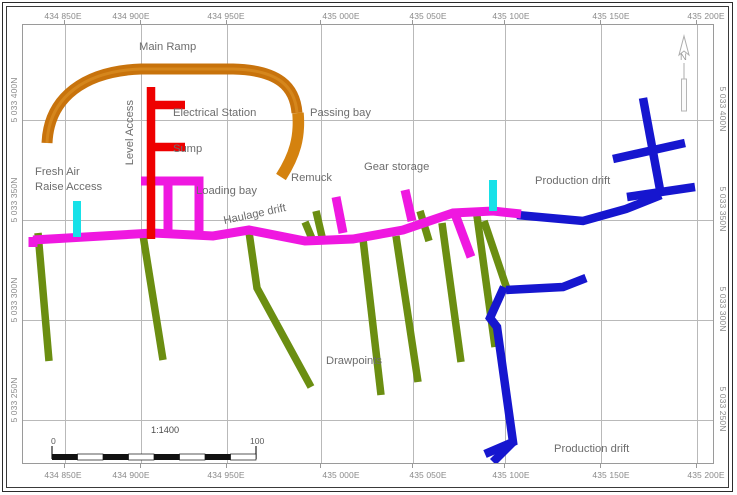 The width and height of the screenshot is (737, 495). Describe the element at coordinates (57, 172) in the screenshot. I see `label-fresh-air-raise-access-line-1: Fresh Air` at that location.